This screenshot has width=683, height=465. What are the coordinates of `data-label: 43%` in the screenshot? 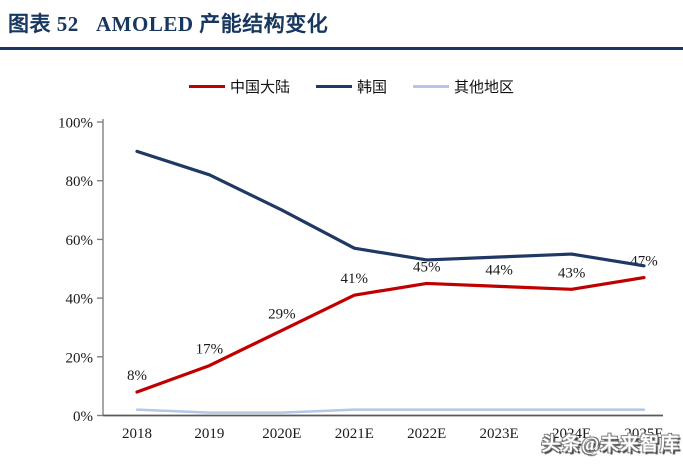 It's located at (572, 273).